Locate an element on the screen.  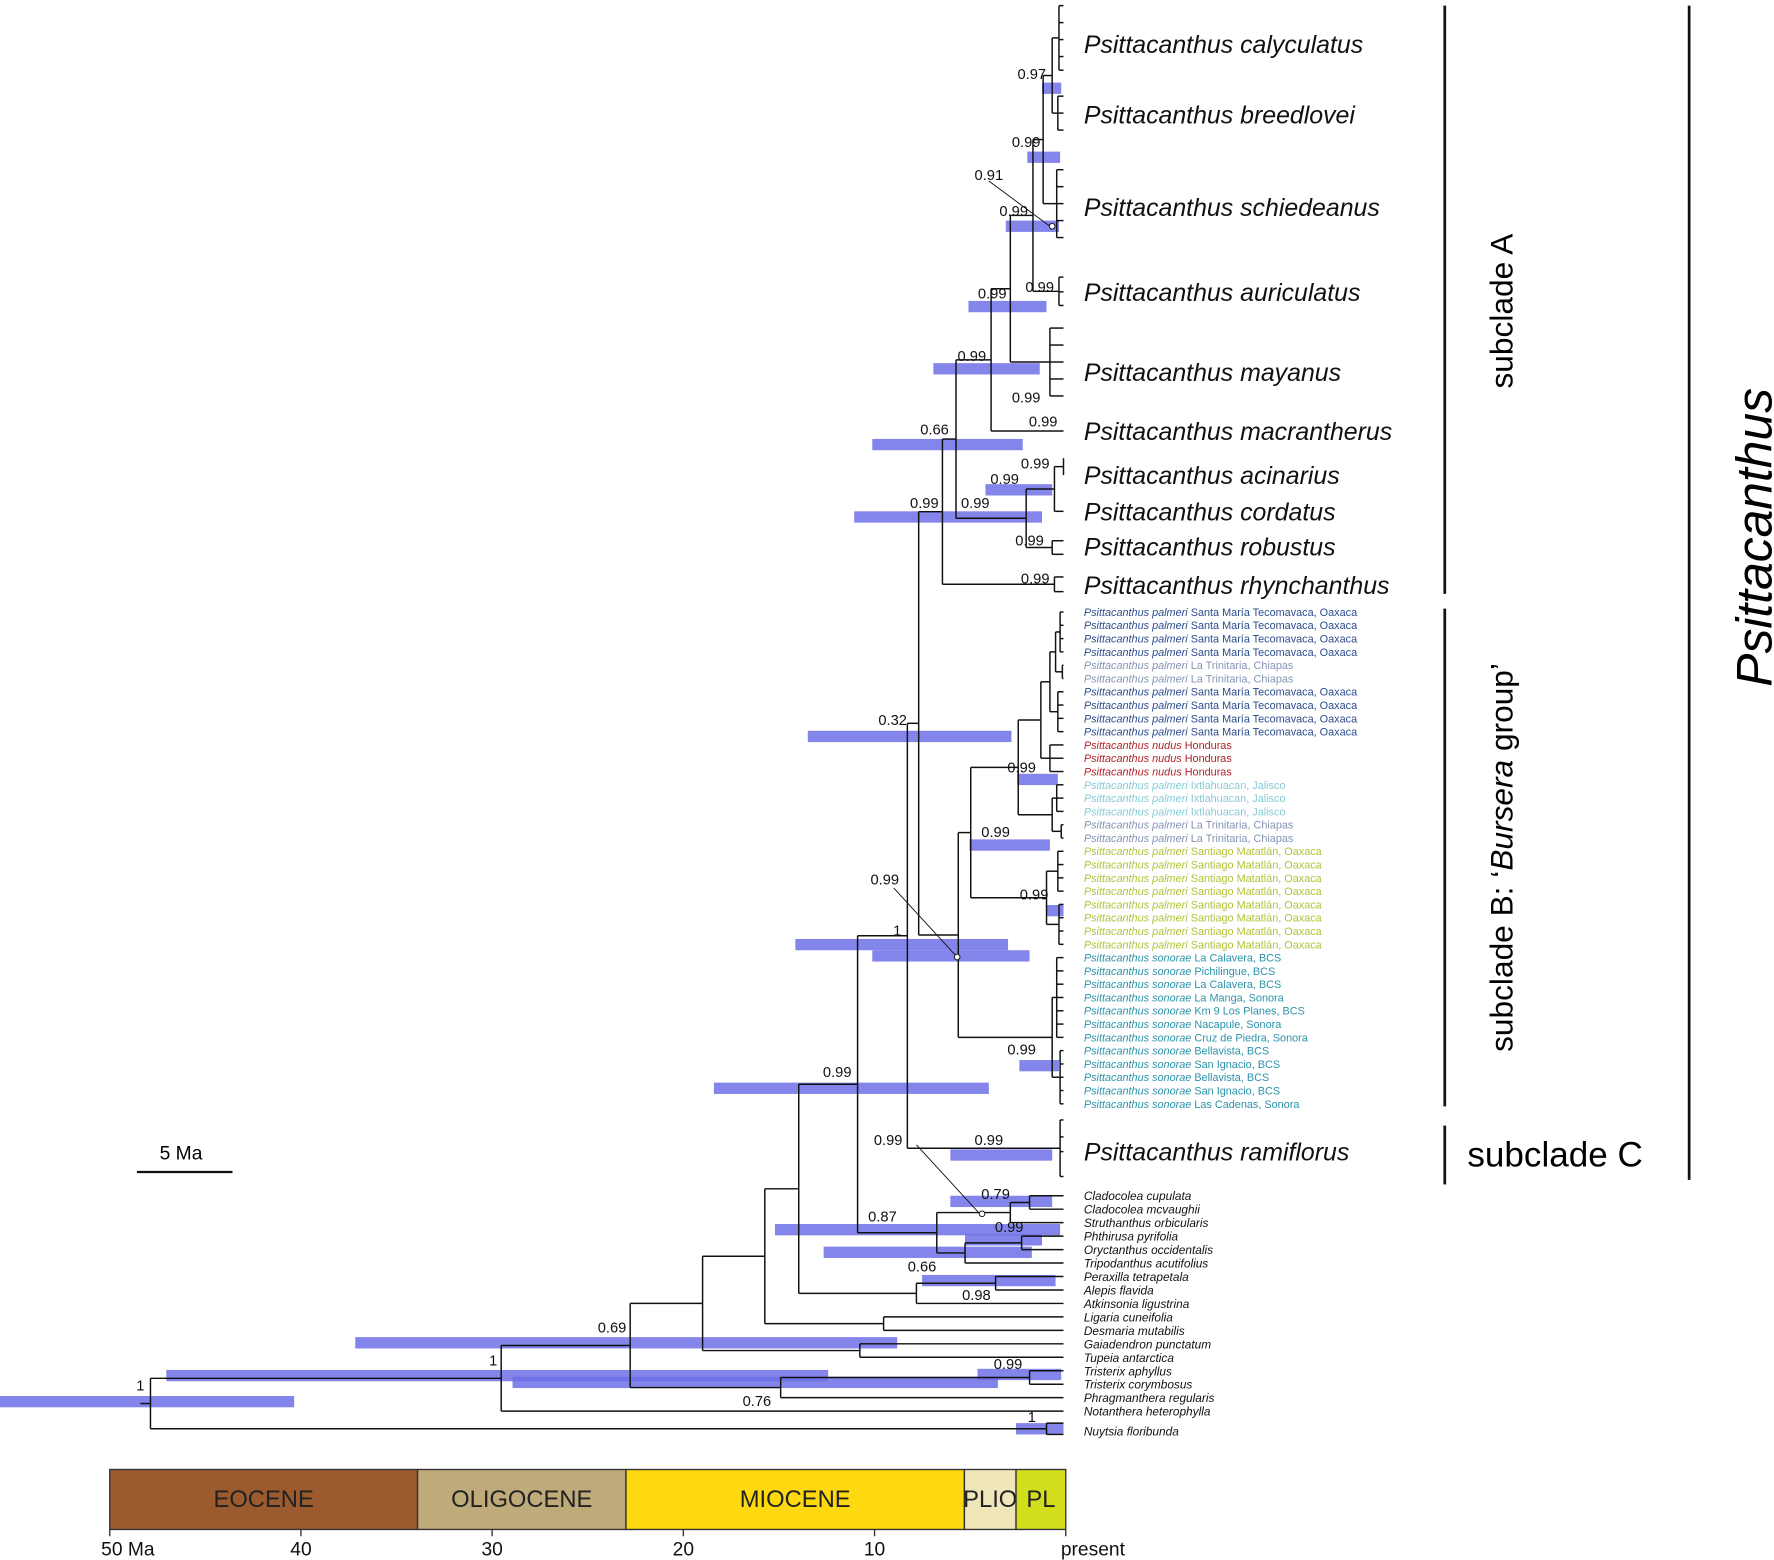
tip-taxon: Psittacanthus nudus is located at coordinates (1133, 746).